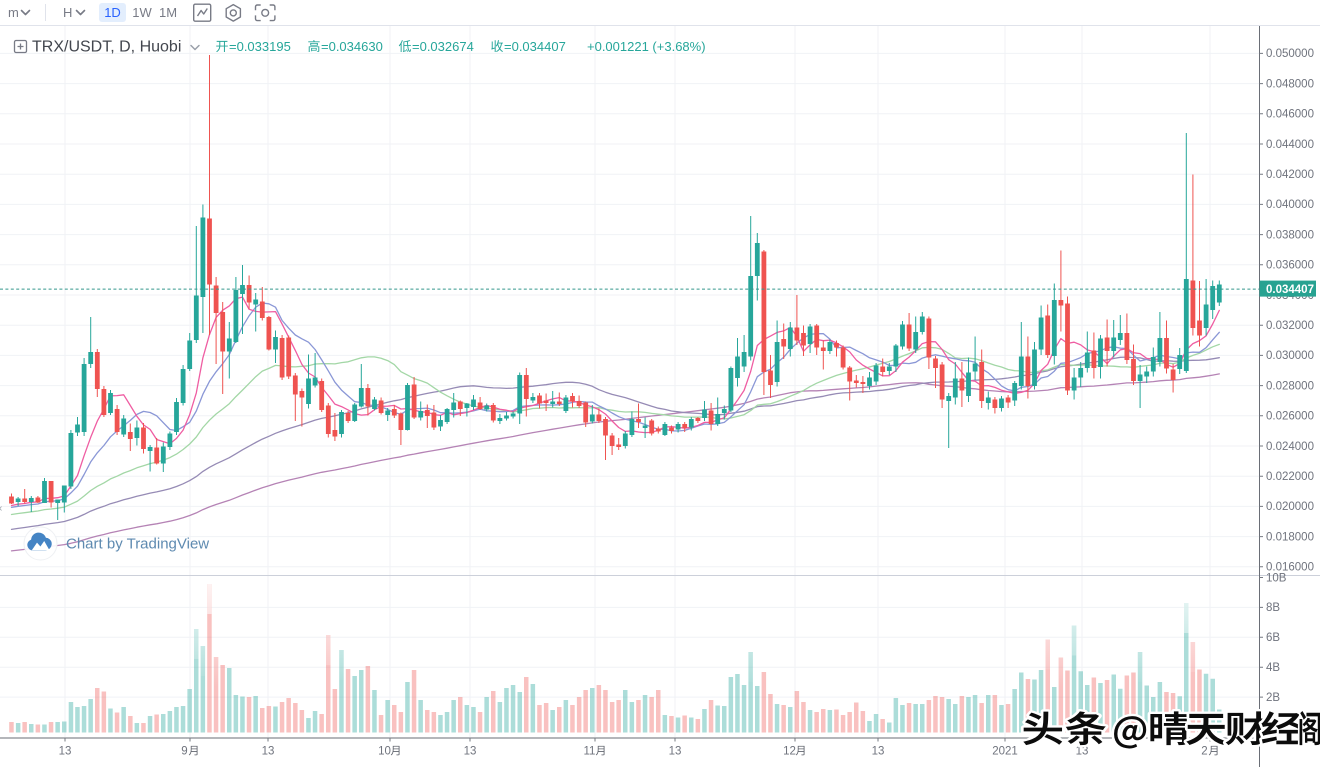 The height and width of the screenshot is (772, 1320). I want to click on svg-text: 0.042000, so click(1290, 175).